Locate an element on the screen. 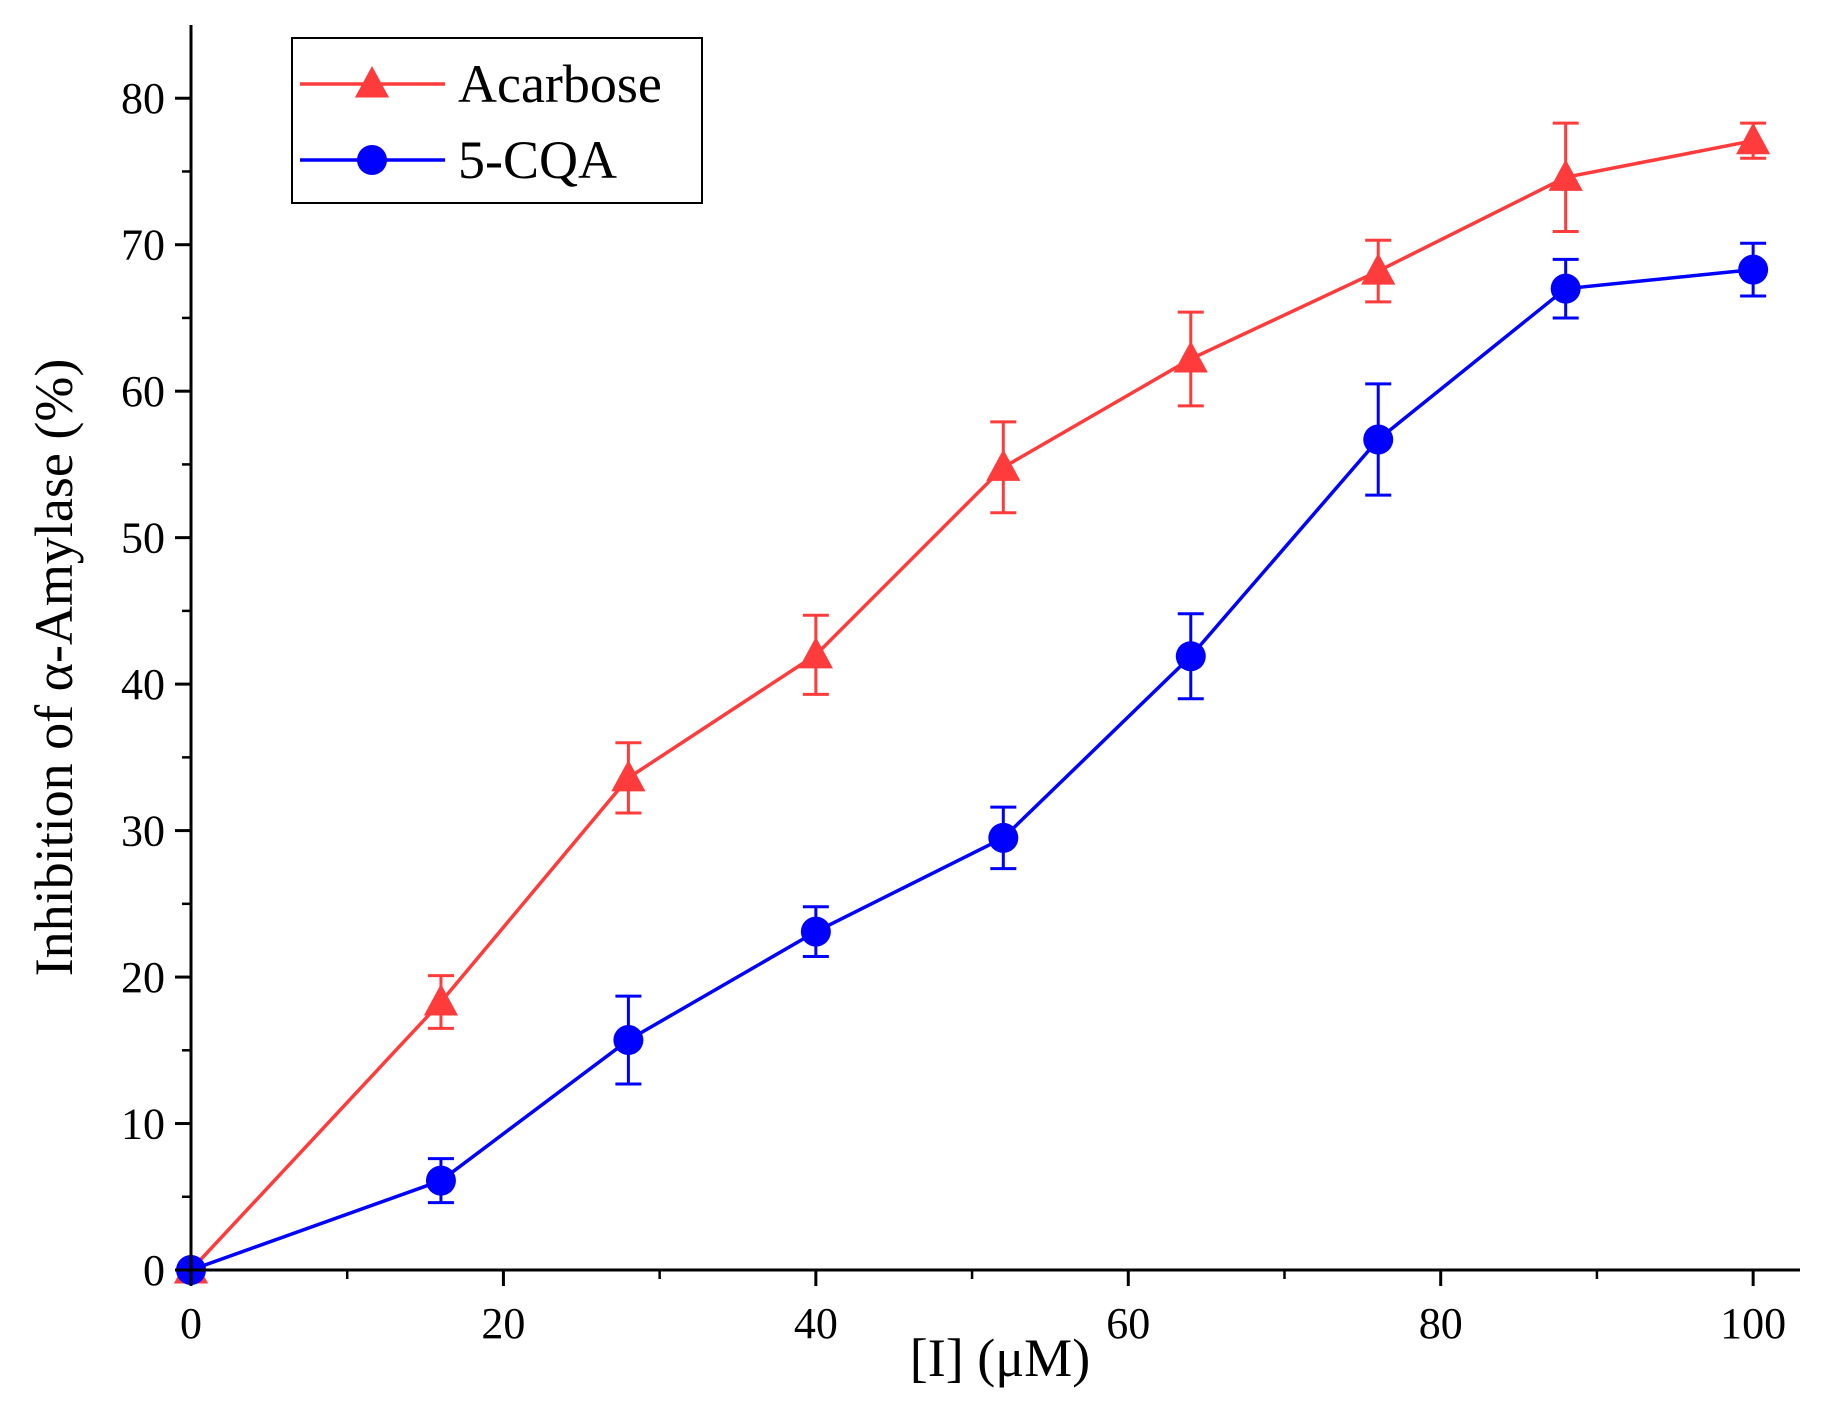 The image size is (1825, 1418). y-tick-label: 70 is located at coordinates (143, 245).